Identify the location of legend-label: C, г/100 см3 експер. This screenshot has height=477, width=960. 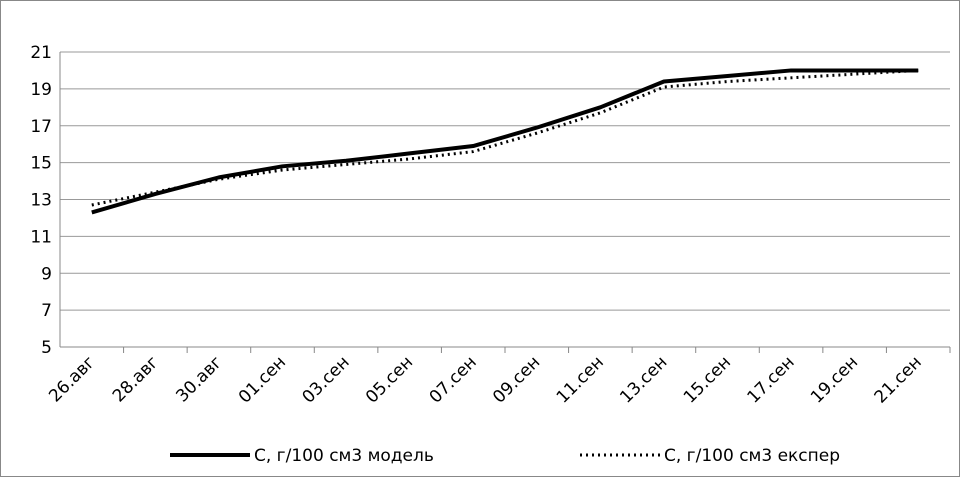
(752, 456).